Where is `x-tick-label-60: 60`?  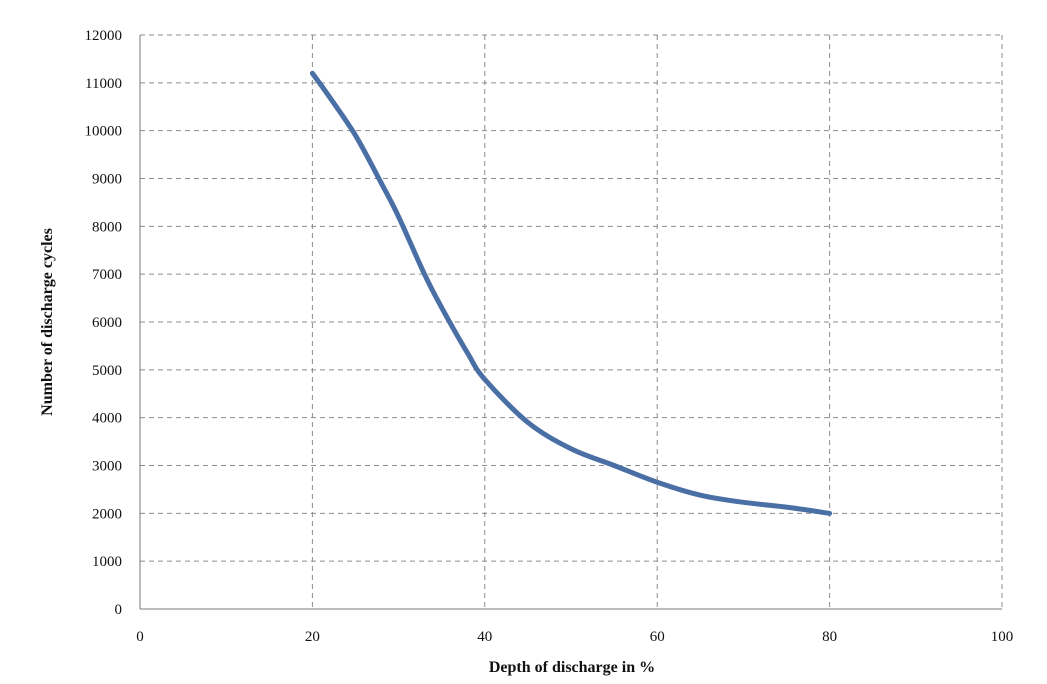 x-tick-label-60: 60 is located at coordinates (657, 637).